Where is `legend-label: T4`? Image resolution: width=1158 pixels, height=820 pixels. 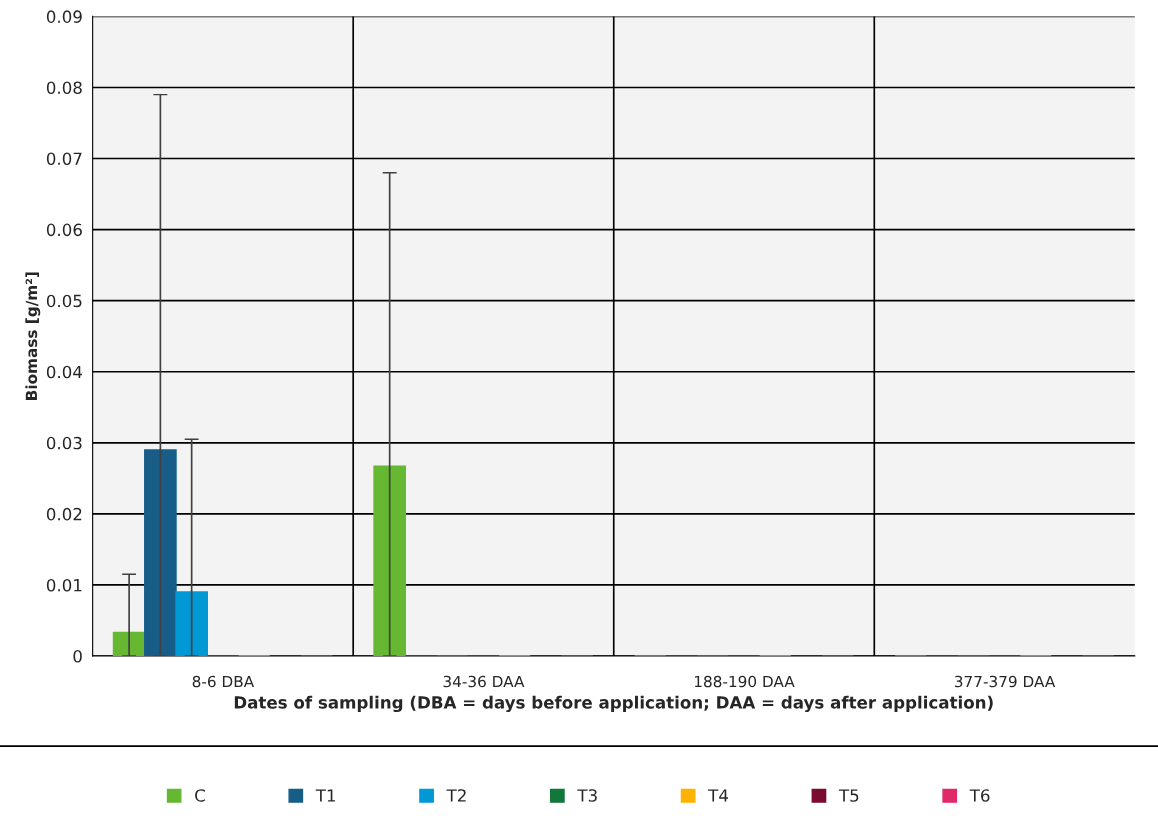 legend-label: T4 is located at coordinates (718, 795).